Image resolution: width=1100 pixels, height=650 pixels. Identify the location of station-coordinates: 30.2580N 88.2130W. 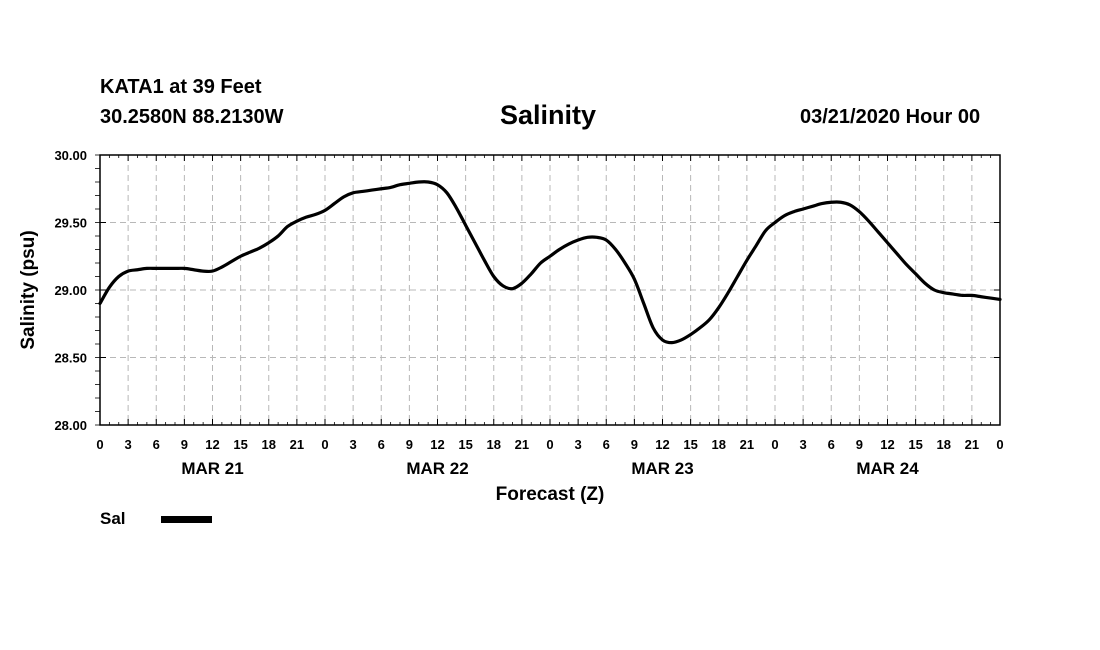
(192, 117).